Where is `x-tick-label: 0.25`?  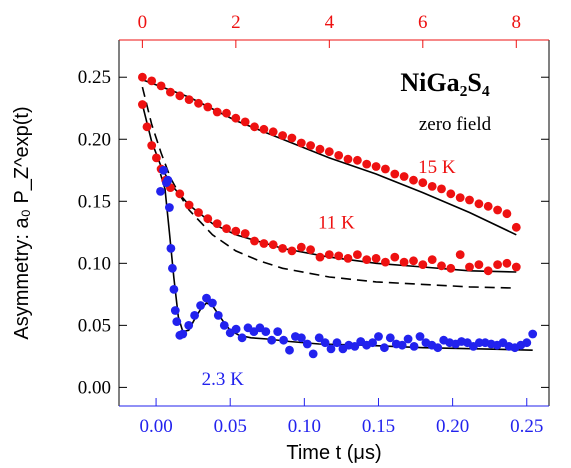
x-tick-label: 0.25 is located at coordinates (526, 426).